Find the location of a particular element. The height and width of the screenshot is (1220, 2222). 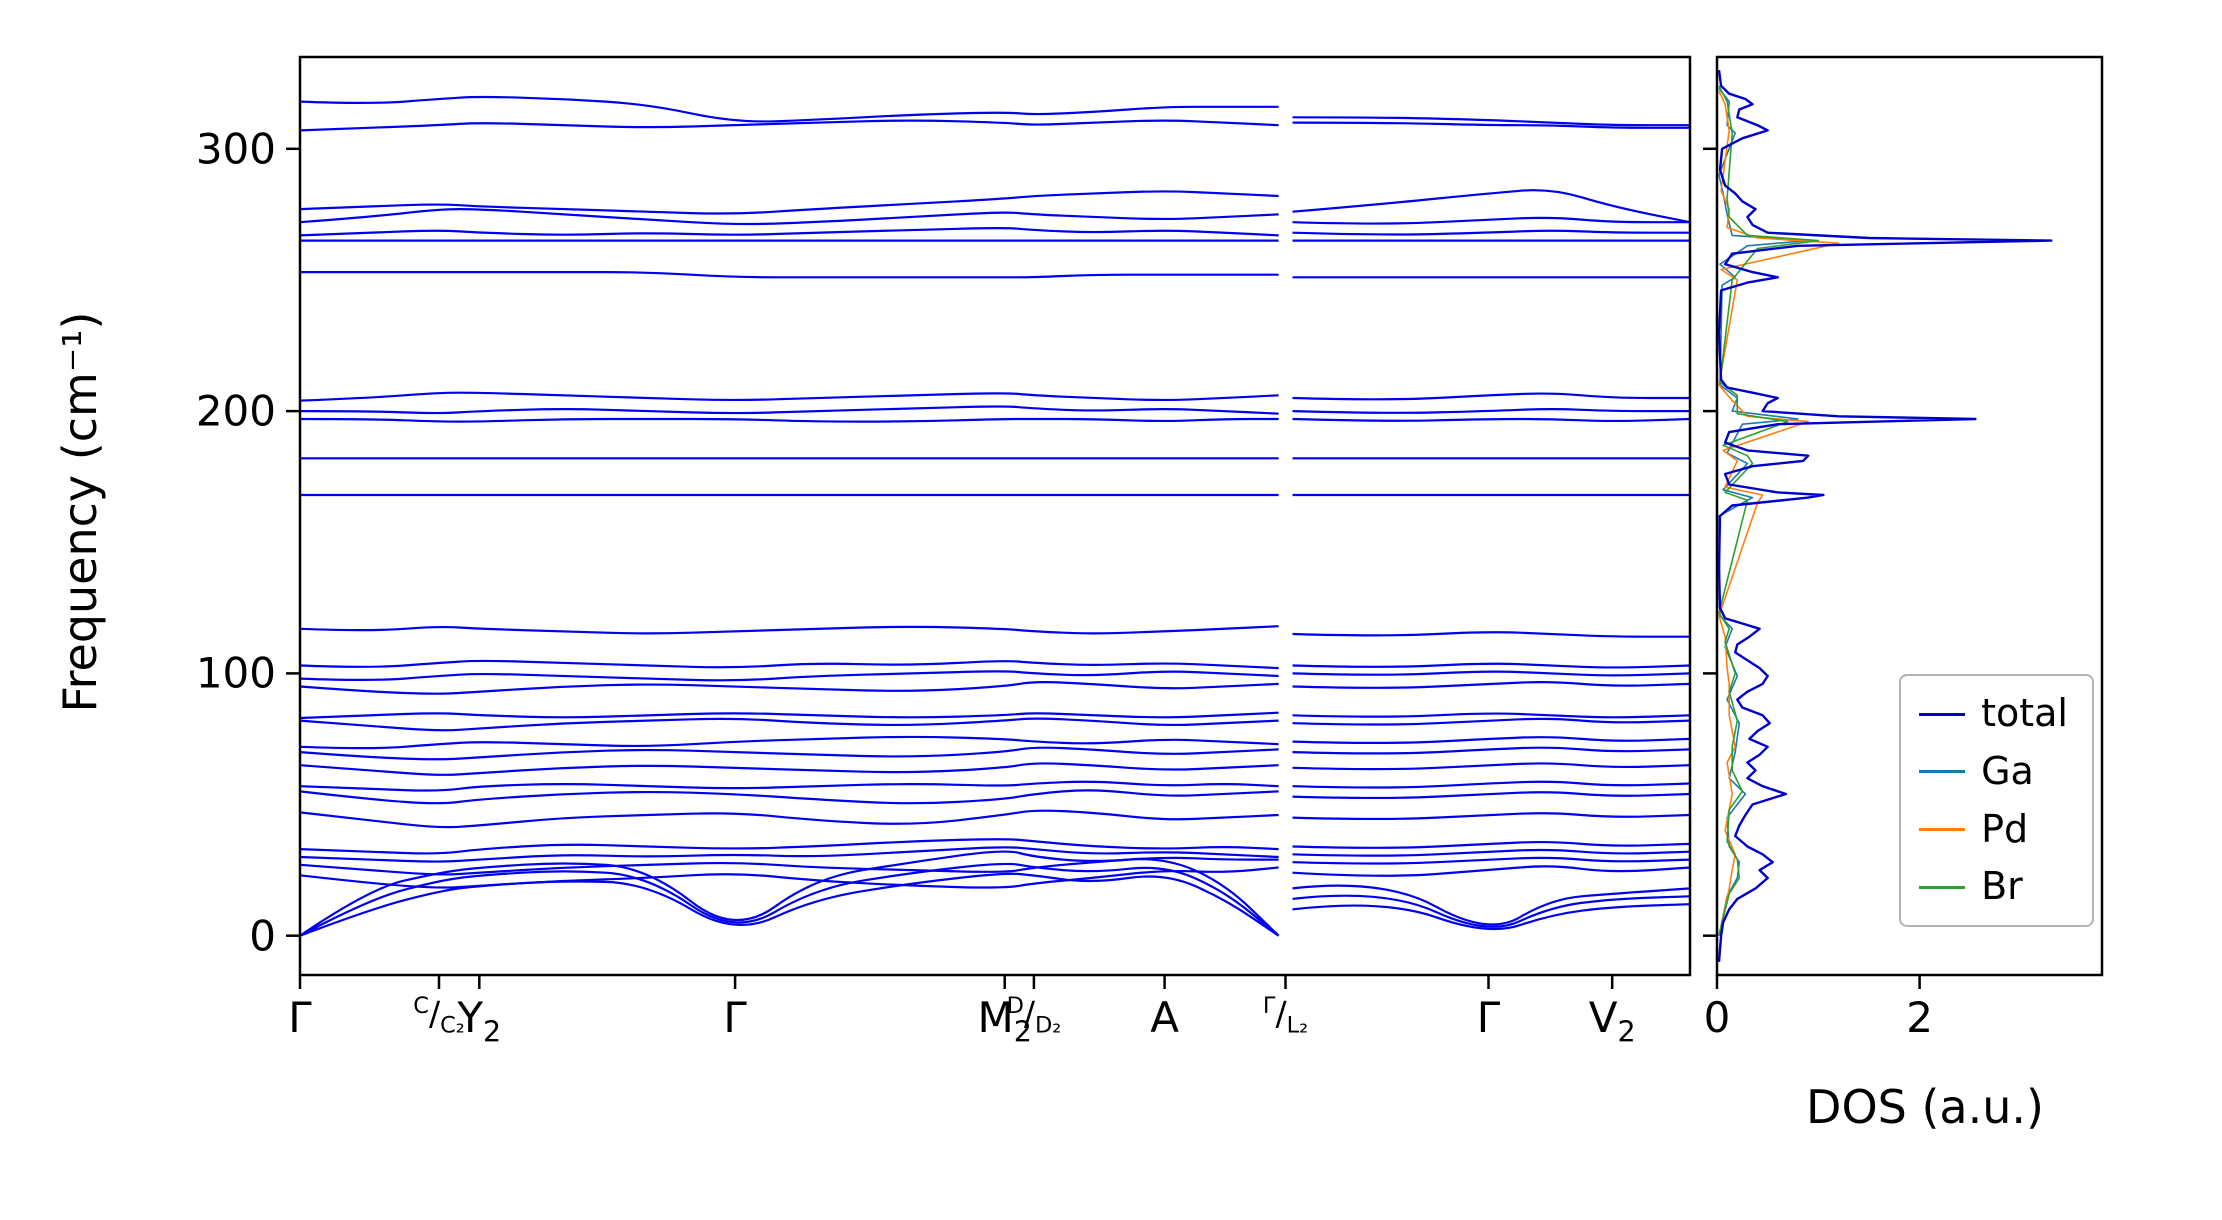

kpath-tick-label: D/D₂ is located at coordinates (1034, 1016).